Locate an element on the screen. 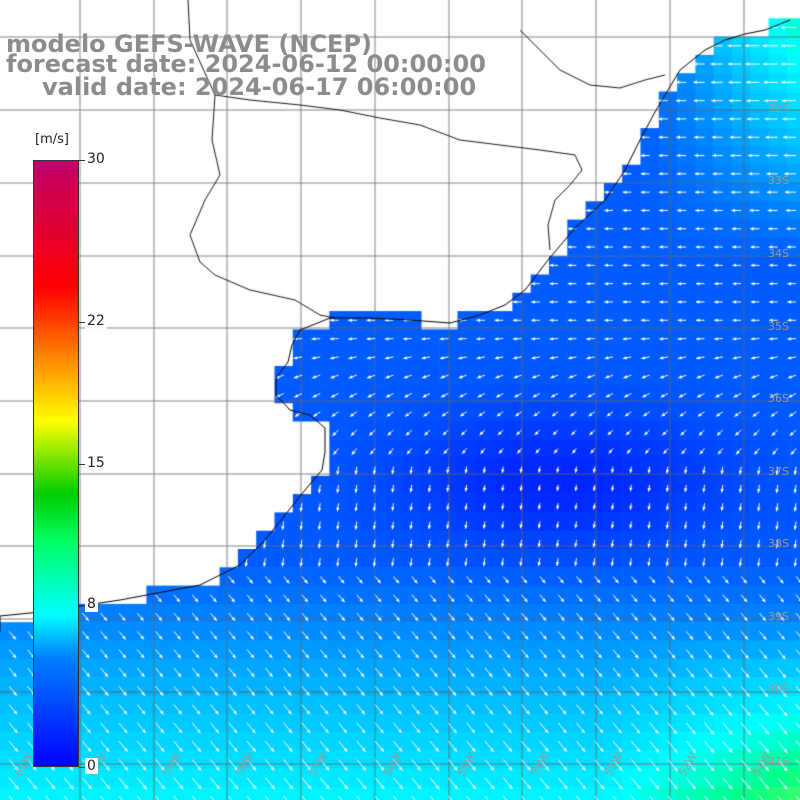 The width and height of the screenshot is (800, 800). title-valid-date: valid date: 2024-06-17 06:00:00 is located at coordinates (259, 87).